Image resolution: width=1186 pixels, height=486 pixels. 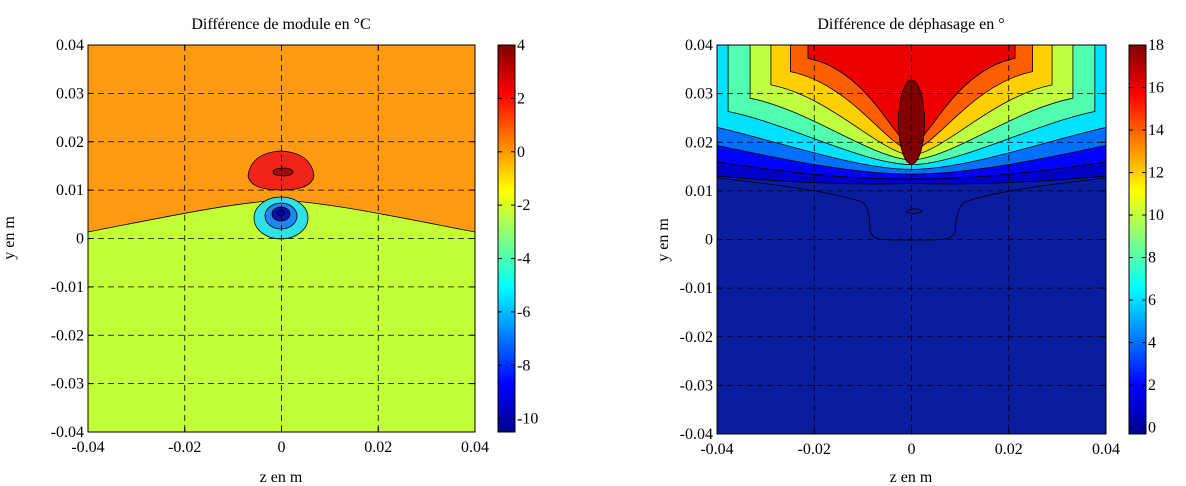 What do you see at coordinates (523, 312) in the screenshot?
I see `colorbar-tick-label: -6` at bounding box center [523, 312].